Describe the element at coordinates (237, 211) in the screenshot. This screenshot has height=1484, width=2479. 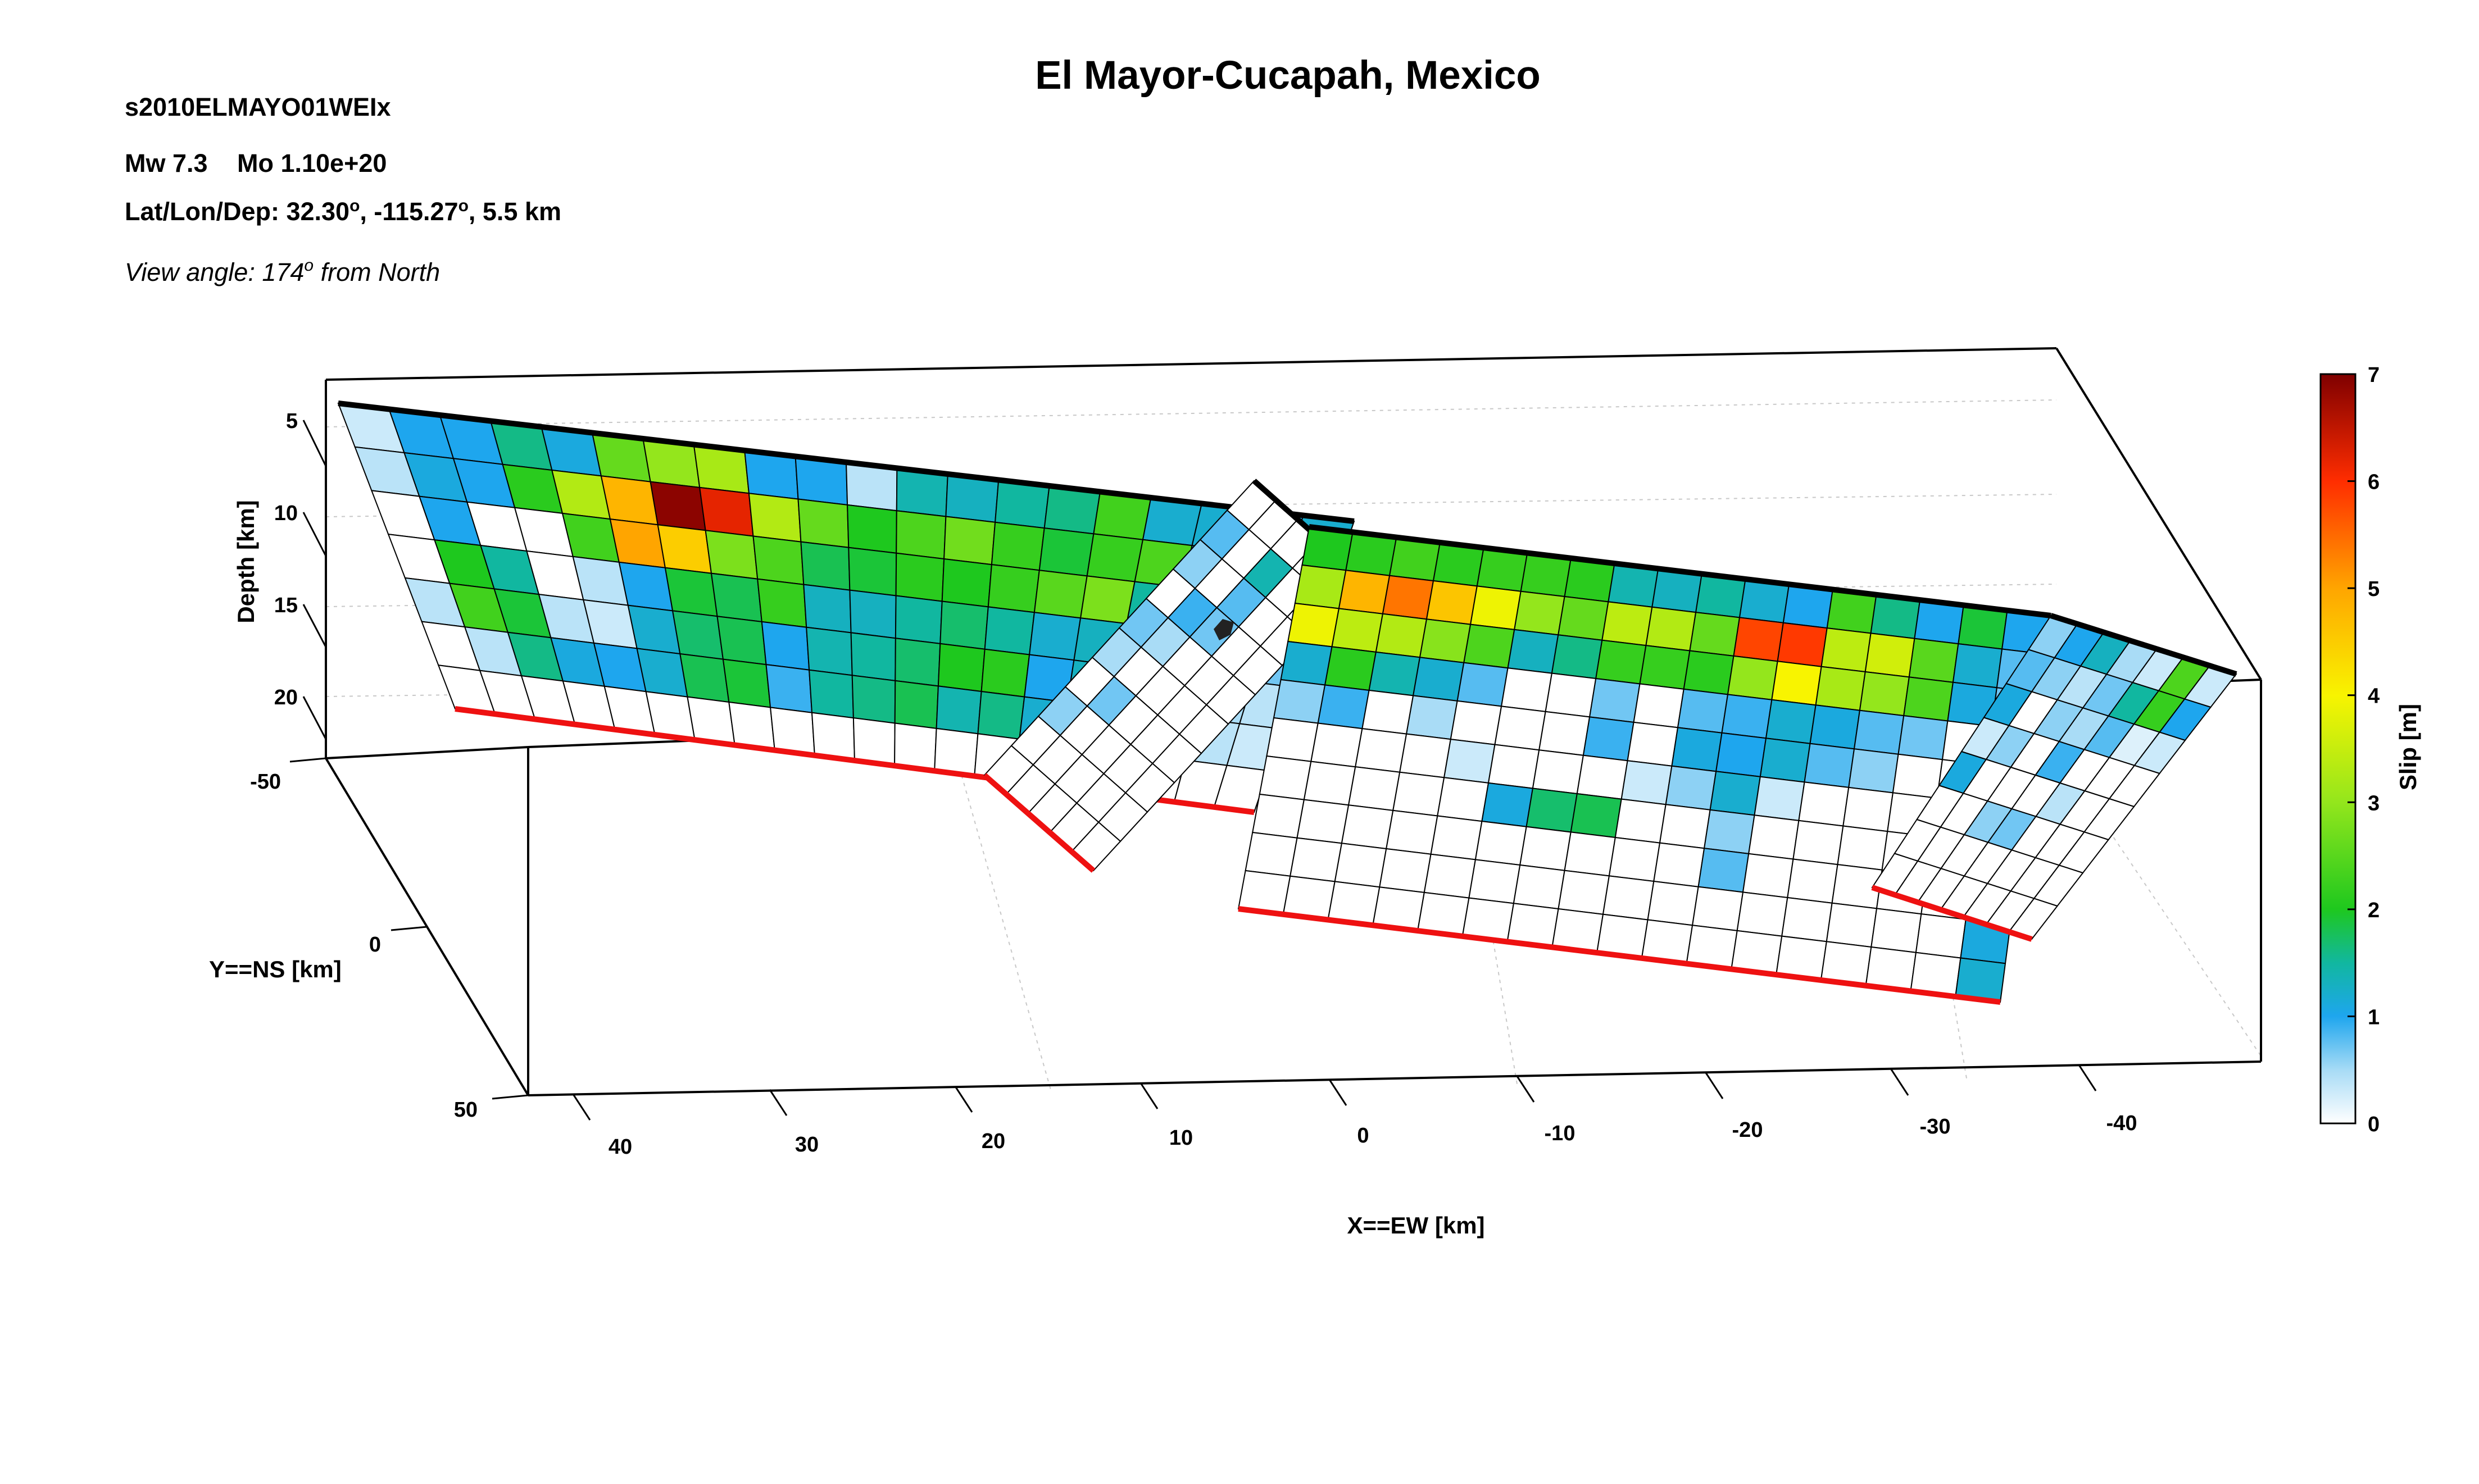
I see `location-lat: Lat/Lon/Dep: 32.30` at that location.